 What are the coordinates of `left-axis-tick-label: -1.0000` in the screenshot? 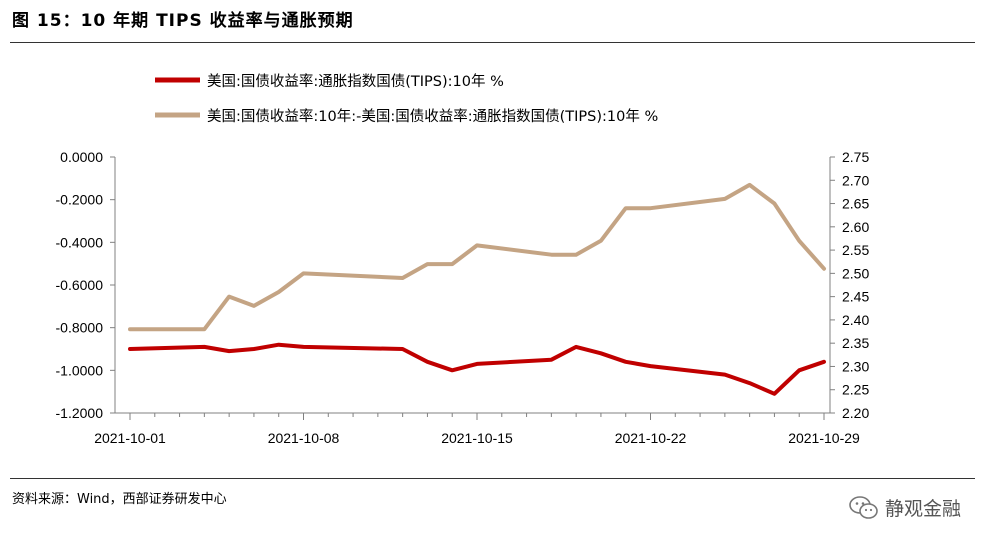 It's located at (80, 370).